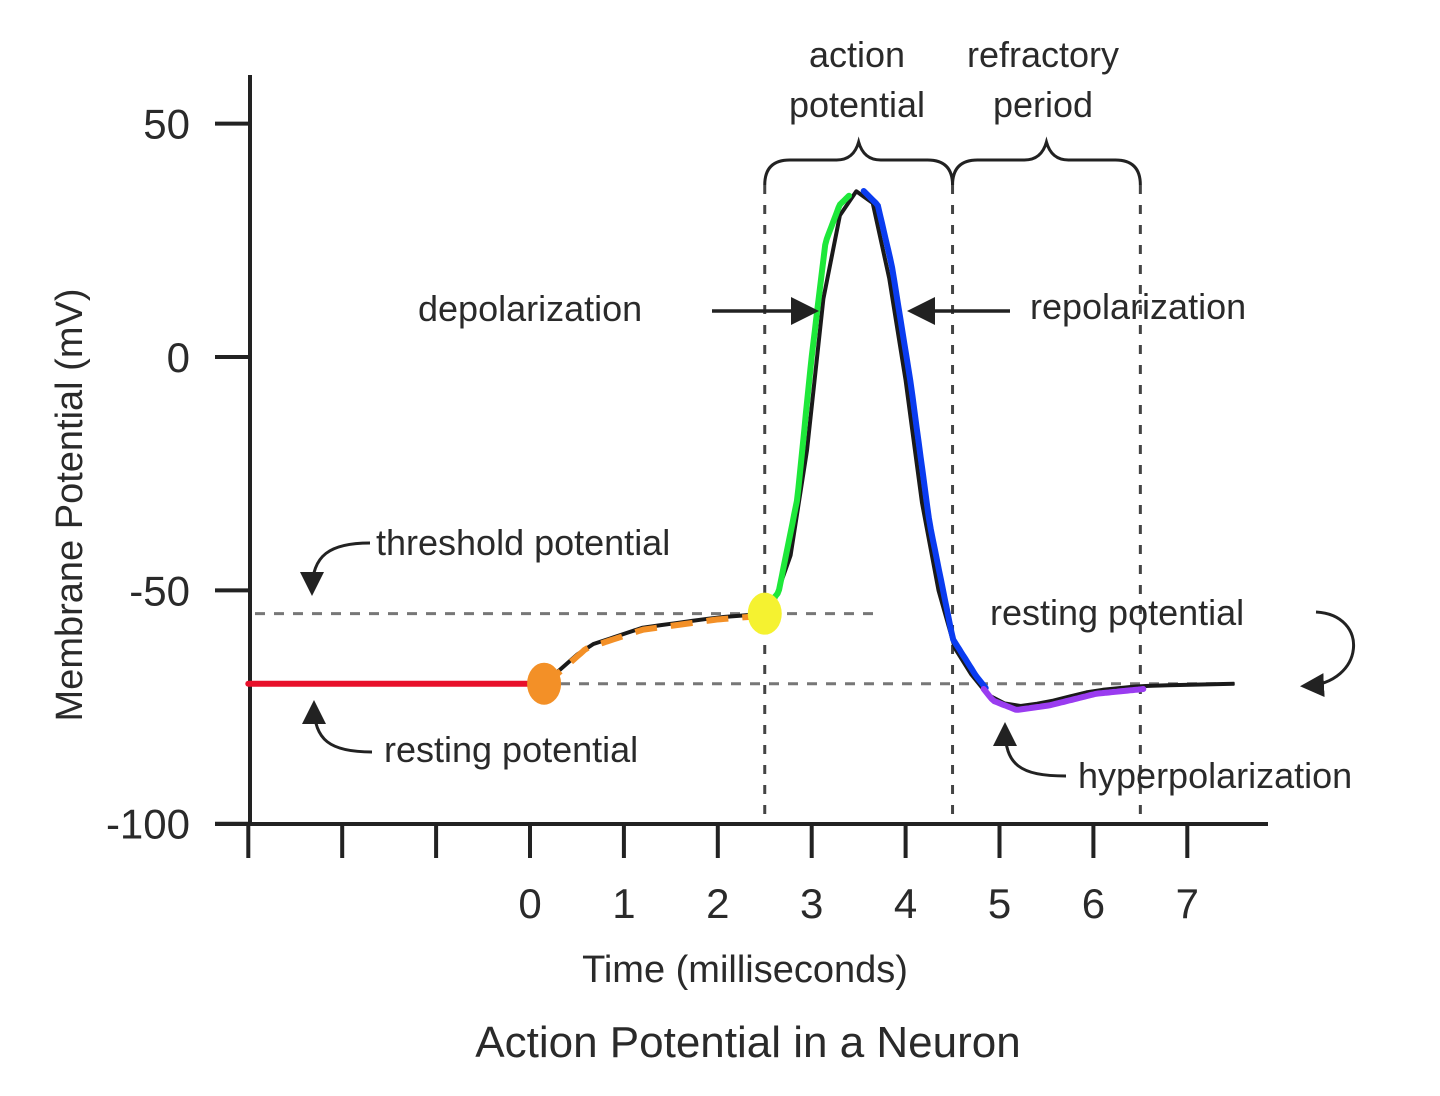 This screenshot has height=1096, width=1440. I want to click on x-tick-label: 5, so click(999, 903).